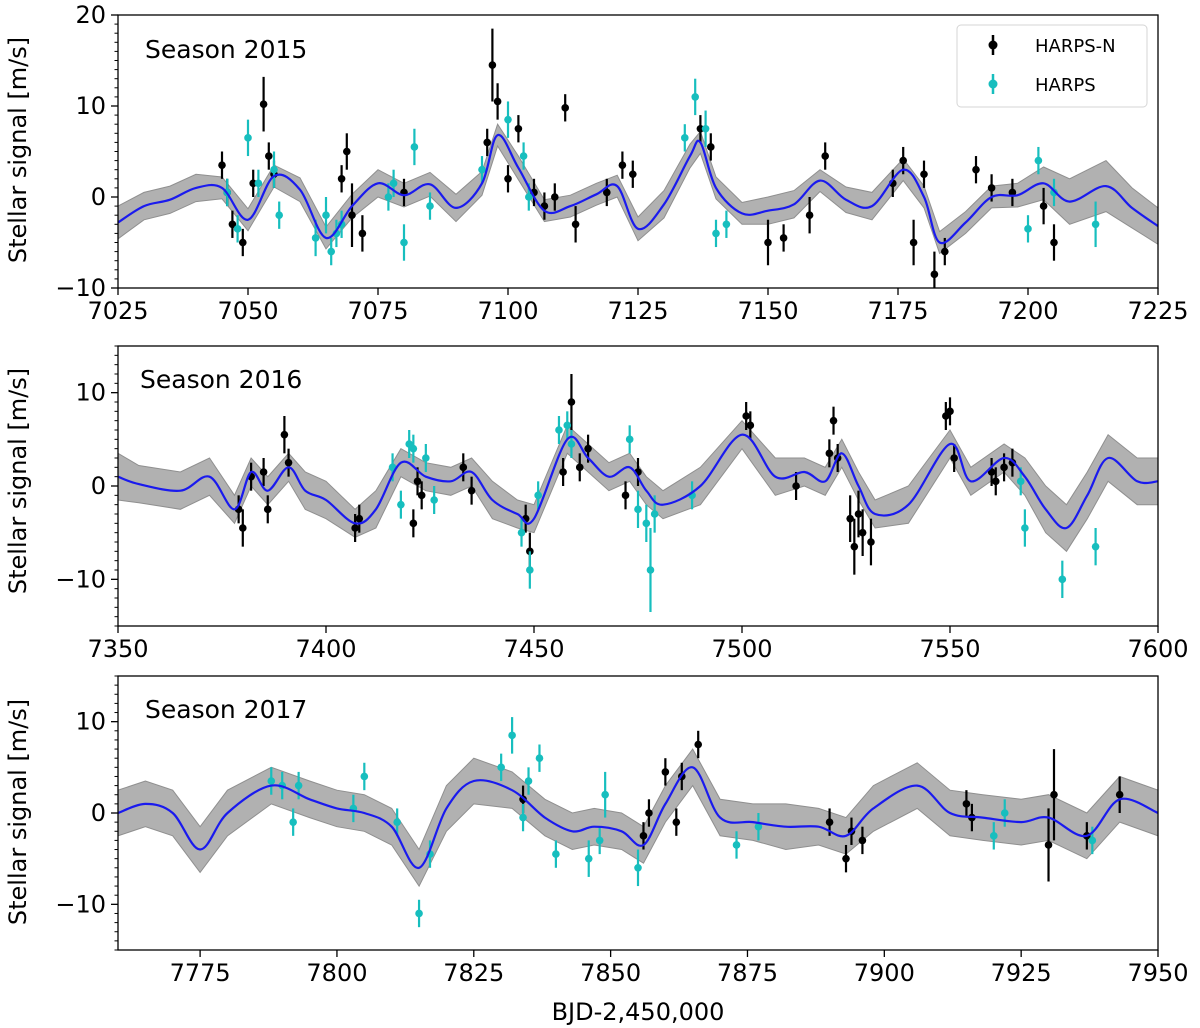  I want to click on x-tick-label: 7125, so click(637, 311).